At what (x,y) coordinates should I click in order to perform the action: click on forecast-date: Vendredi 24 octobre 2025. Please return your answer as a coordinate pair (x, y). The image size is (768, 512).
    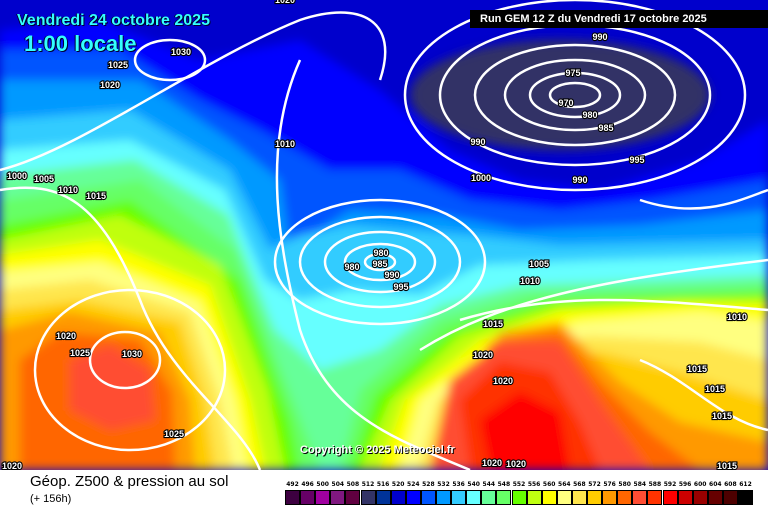
    Looking at the image, I should click on (113, 20).